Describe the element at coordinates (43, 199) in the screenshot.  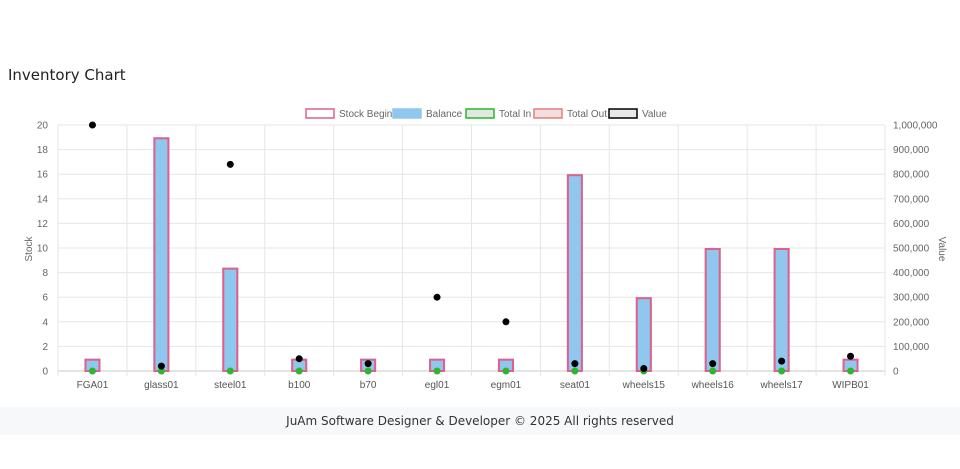
I see `y-tick-label: 14` at that location.